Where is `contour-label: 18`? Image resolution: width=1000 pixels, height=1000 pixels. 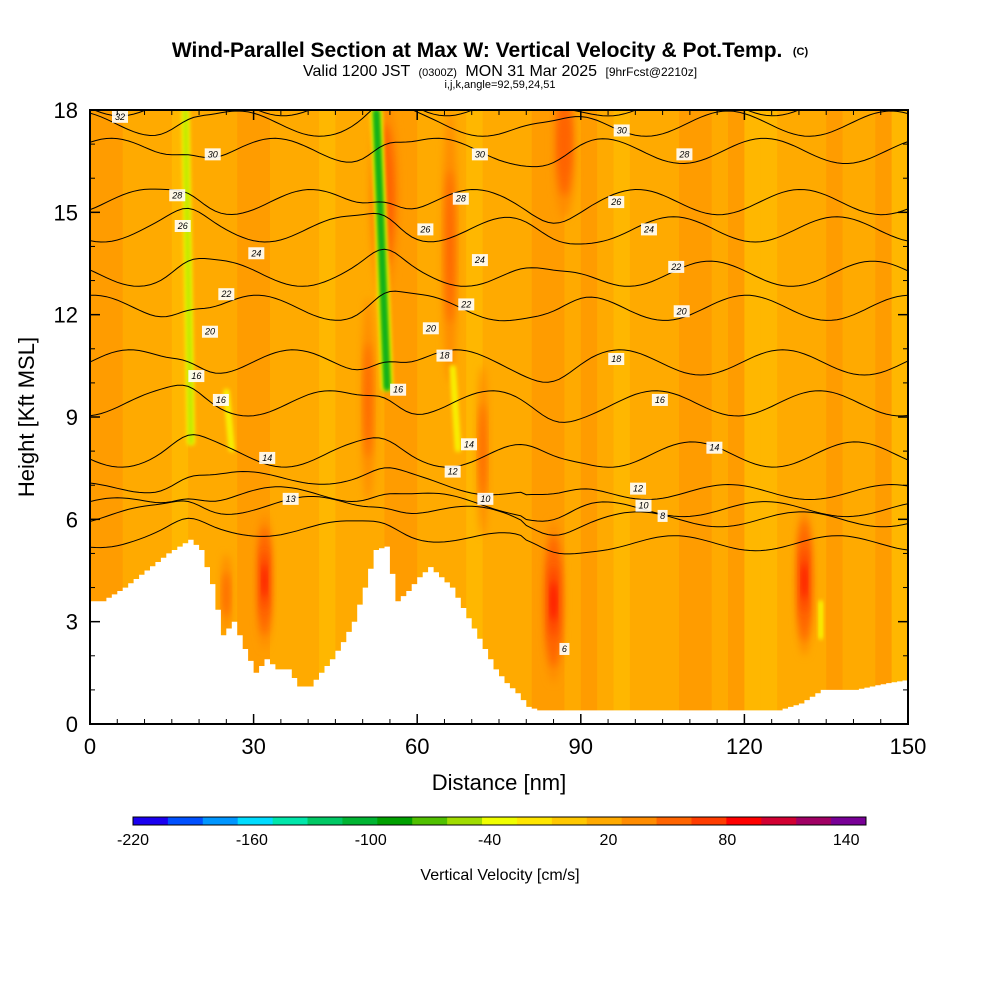 contour-label: 18 is located at coordinates (444, 355).